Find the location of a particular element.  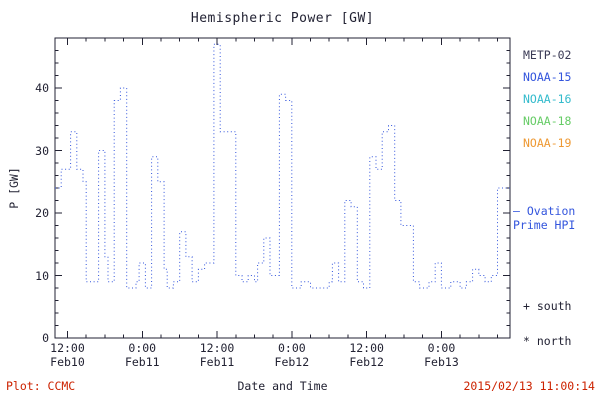

legend-item-noaa-16: NOAA-16 is located at coordinates (547, 99).